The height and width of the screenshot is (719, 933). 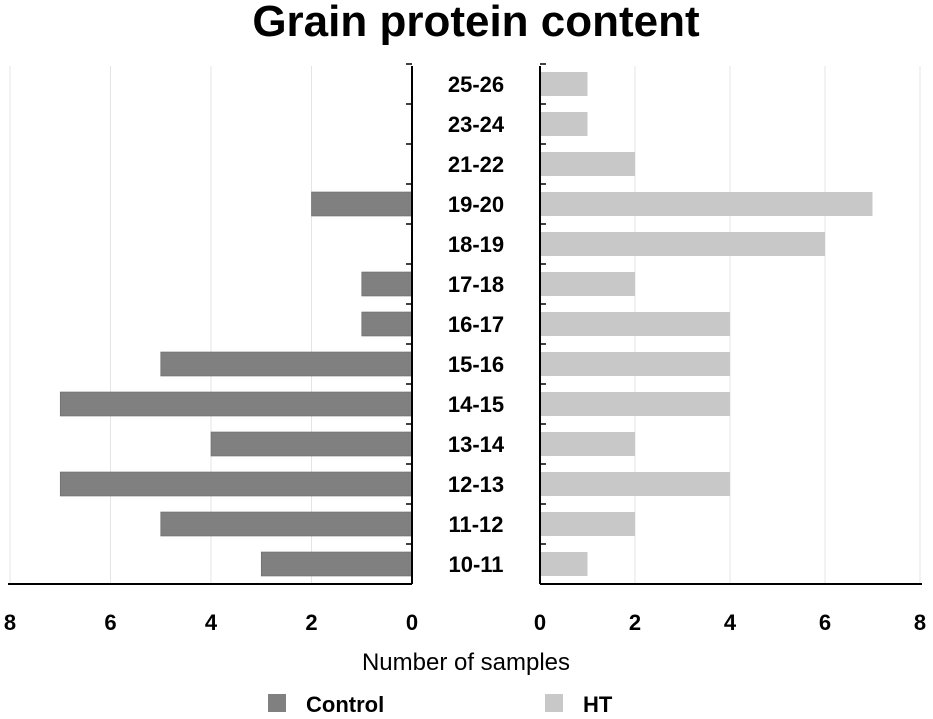 What do you see at coordinates (476, 364) in the screenshot?
I see `category-label: 15-16` at bounding box center [476, 364].